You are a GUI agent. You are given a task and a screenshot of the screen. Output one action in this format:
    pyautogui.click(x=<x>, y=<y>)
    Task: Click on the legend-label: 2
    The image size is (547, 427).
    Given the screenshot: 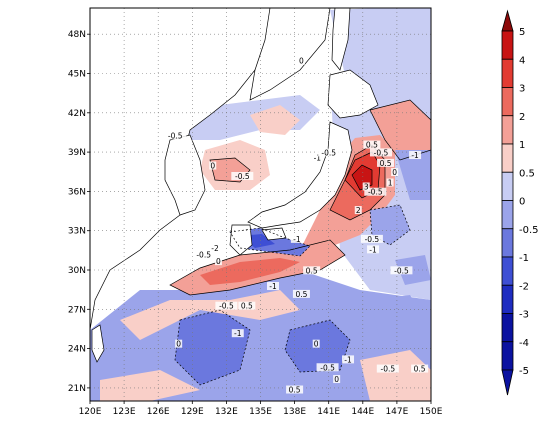 What is the action you would take?
    pyautogui.click(x=522, y=117)
    